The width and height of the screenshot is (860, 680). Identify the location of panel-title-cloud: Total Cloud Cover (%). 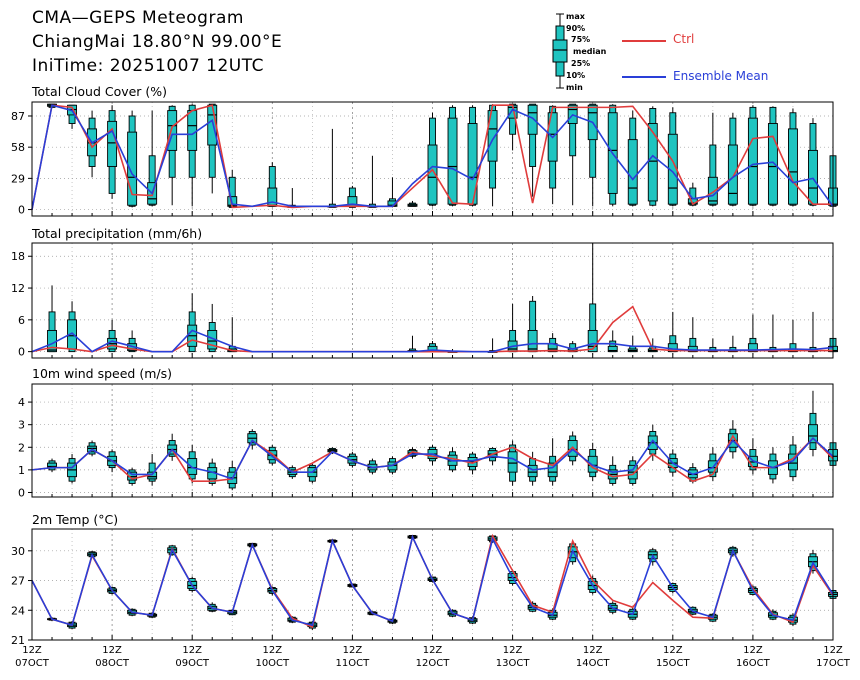
(100, 91).